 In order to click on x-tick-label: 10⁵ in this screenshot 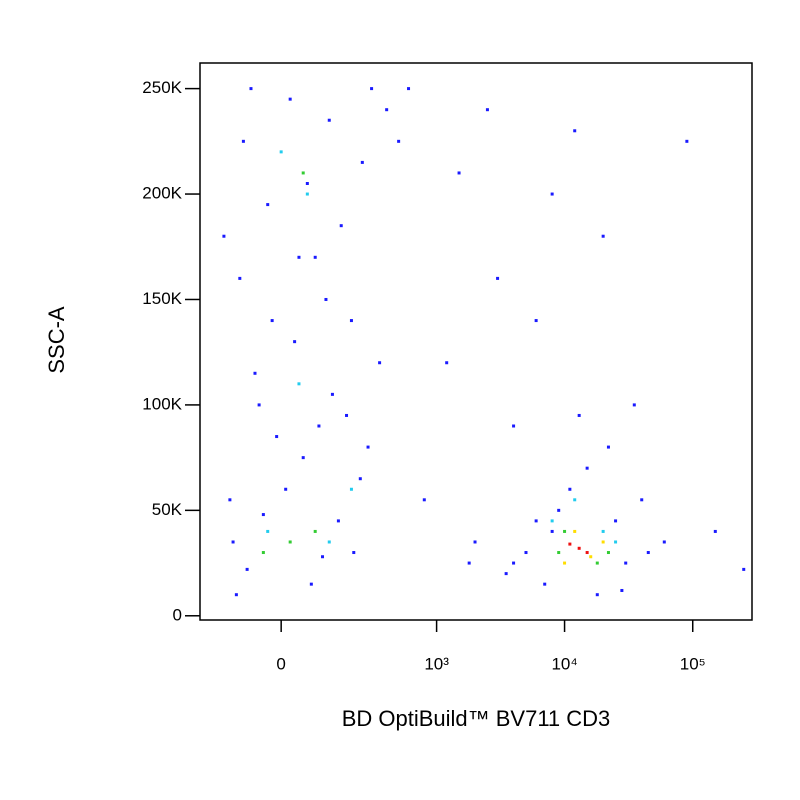, I will do `click(693, 663)`.